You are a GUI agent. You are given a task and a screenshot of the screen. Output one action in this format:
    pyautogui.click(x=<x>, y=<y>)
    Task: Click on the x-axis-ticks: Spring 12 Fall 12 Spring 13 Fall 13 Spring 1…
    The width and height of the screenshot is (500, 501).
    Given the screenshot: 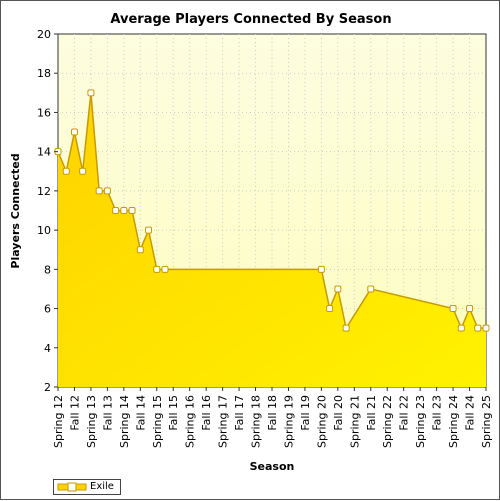 What is the action you would take?
    pyautogui.click(x=272, y=417)
    